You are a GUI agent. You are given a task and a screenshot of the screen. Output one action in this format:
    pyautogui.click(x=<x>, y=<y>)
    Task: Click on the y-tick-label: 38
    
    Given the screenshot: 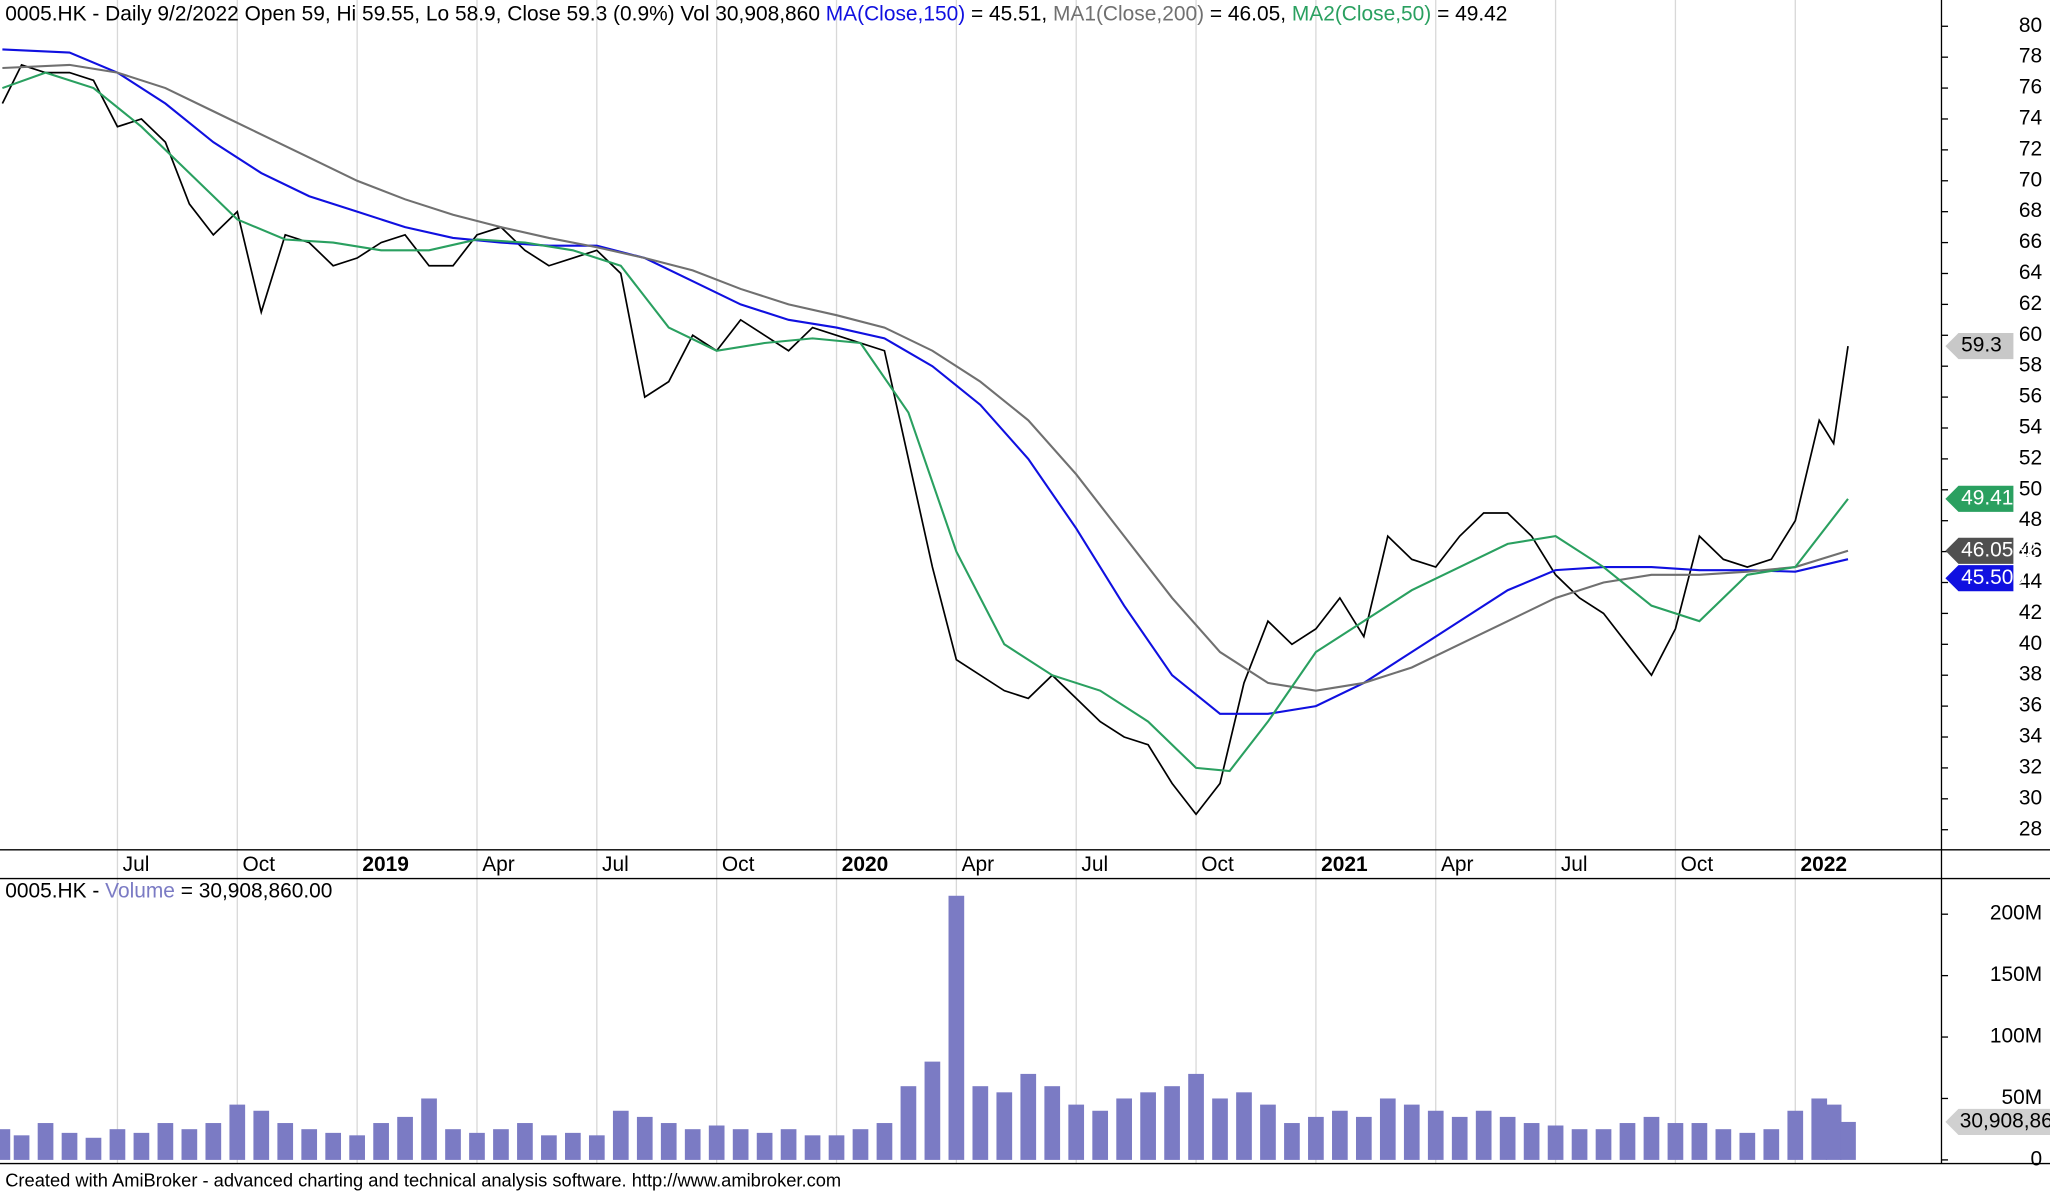 What is the action you would take?
    pyautogui.click(x=2030, y=674)
    